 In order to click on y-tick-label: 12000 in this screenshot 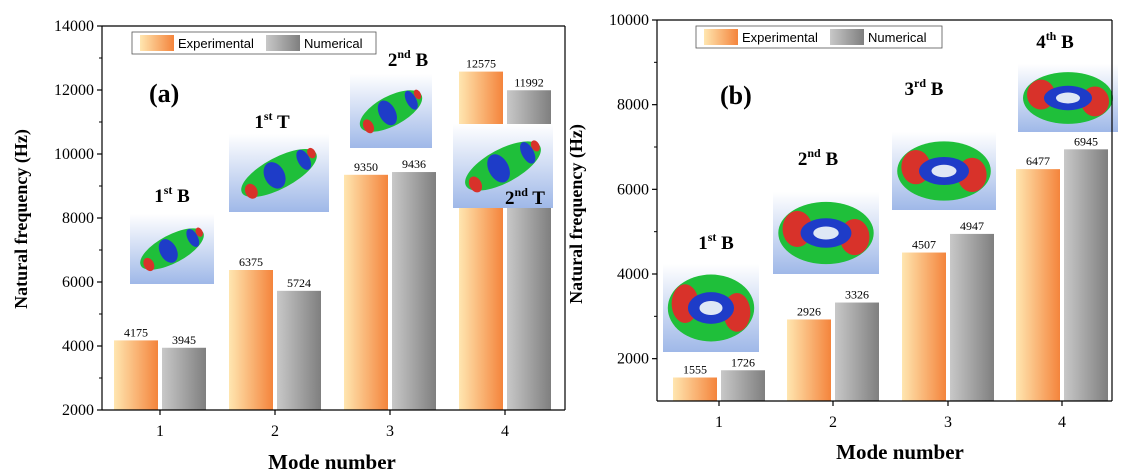, I will do `click(74, 90)`.